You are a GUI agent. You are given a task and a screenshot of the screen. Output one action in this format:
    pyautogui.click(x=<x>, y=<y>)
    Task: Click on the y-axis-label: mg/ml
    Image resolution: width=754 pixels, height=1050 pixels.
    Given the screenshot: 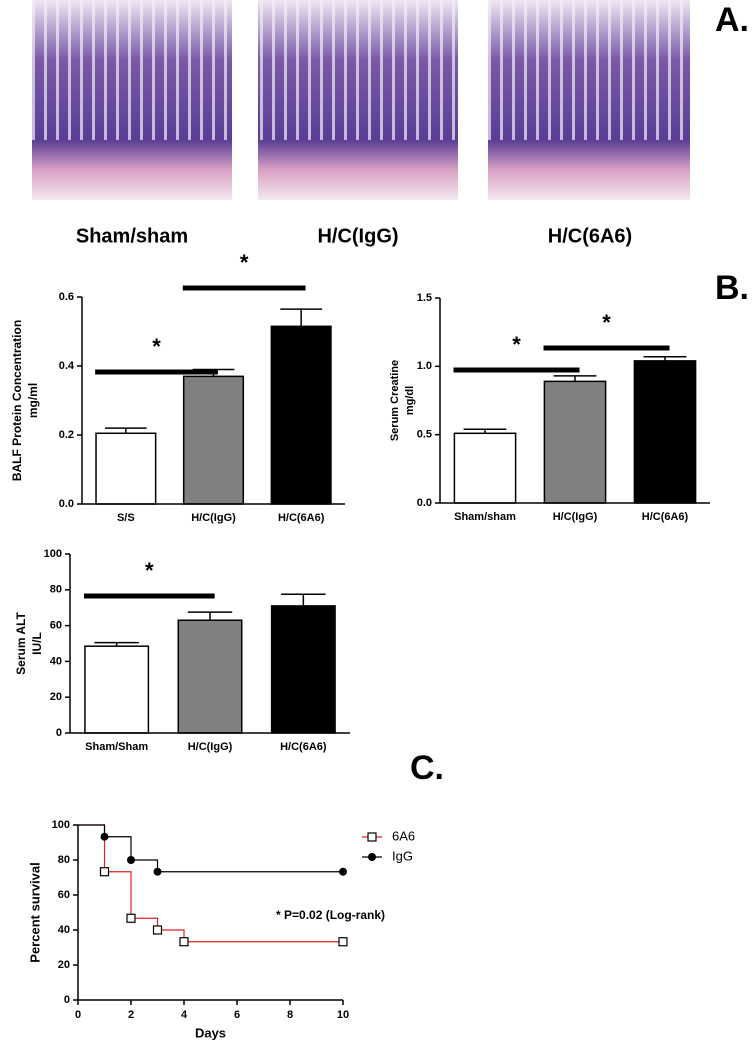 What is the action you would take?
    pyautogui.click(x=33, y=400)
    